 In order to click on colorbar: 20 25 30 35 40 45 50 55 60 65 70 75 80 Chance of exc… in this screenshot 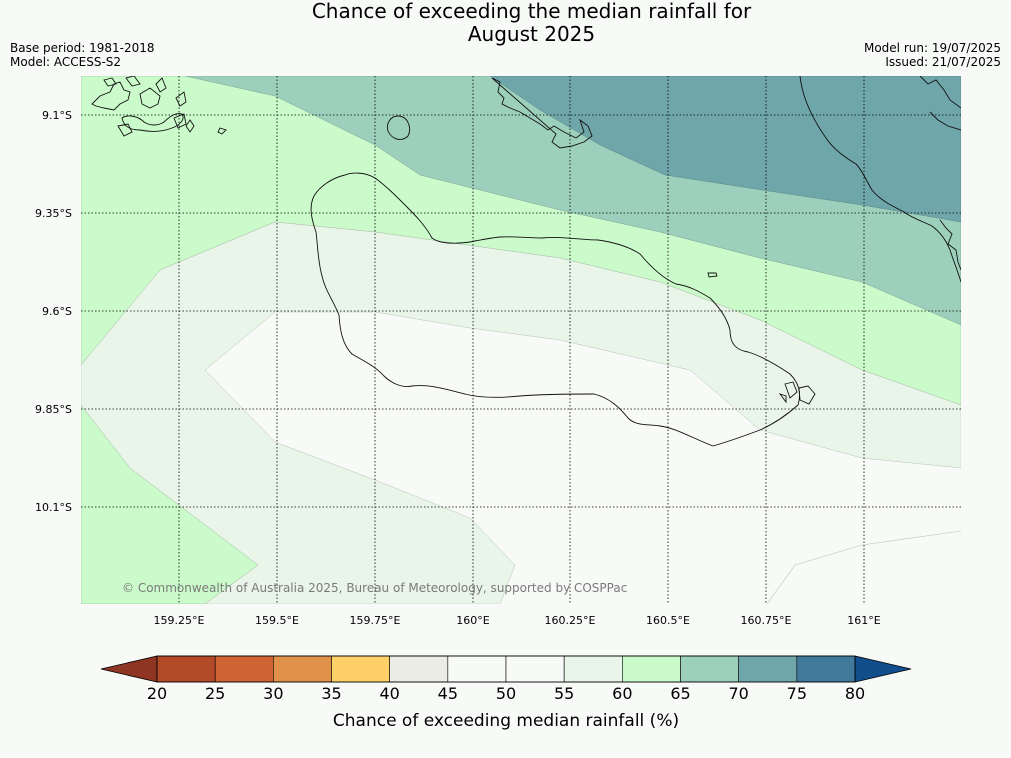, I will do `click(506, 693)`.